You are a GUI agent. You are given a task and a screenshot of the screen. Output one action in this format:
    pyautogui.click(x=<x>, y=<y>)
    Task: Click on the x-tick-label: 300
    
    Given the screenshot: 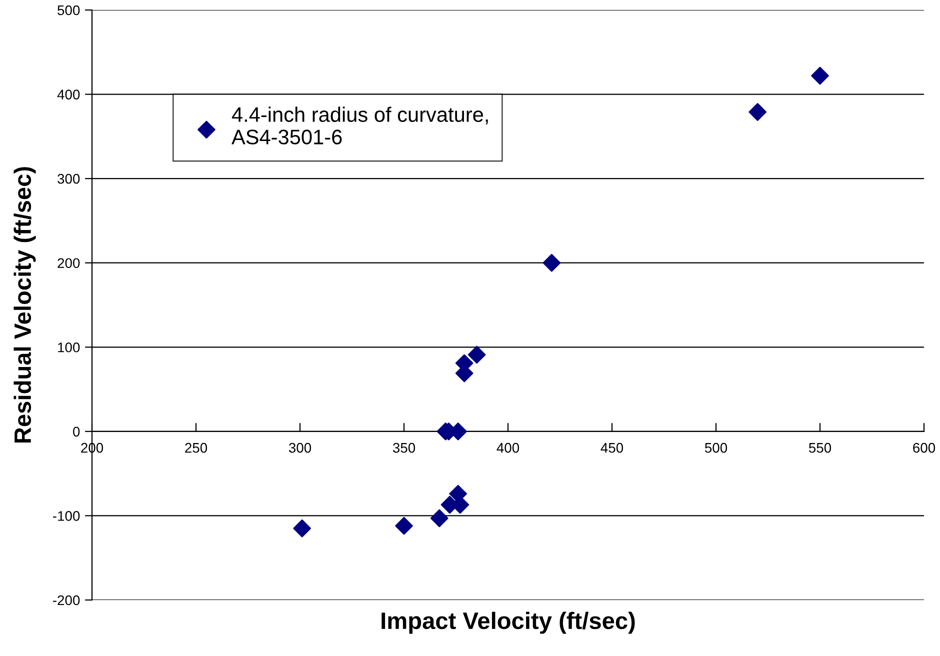 What is the action you would take?
    pyautogui.click(x=300, y=447)
    